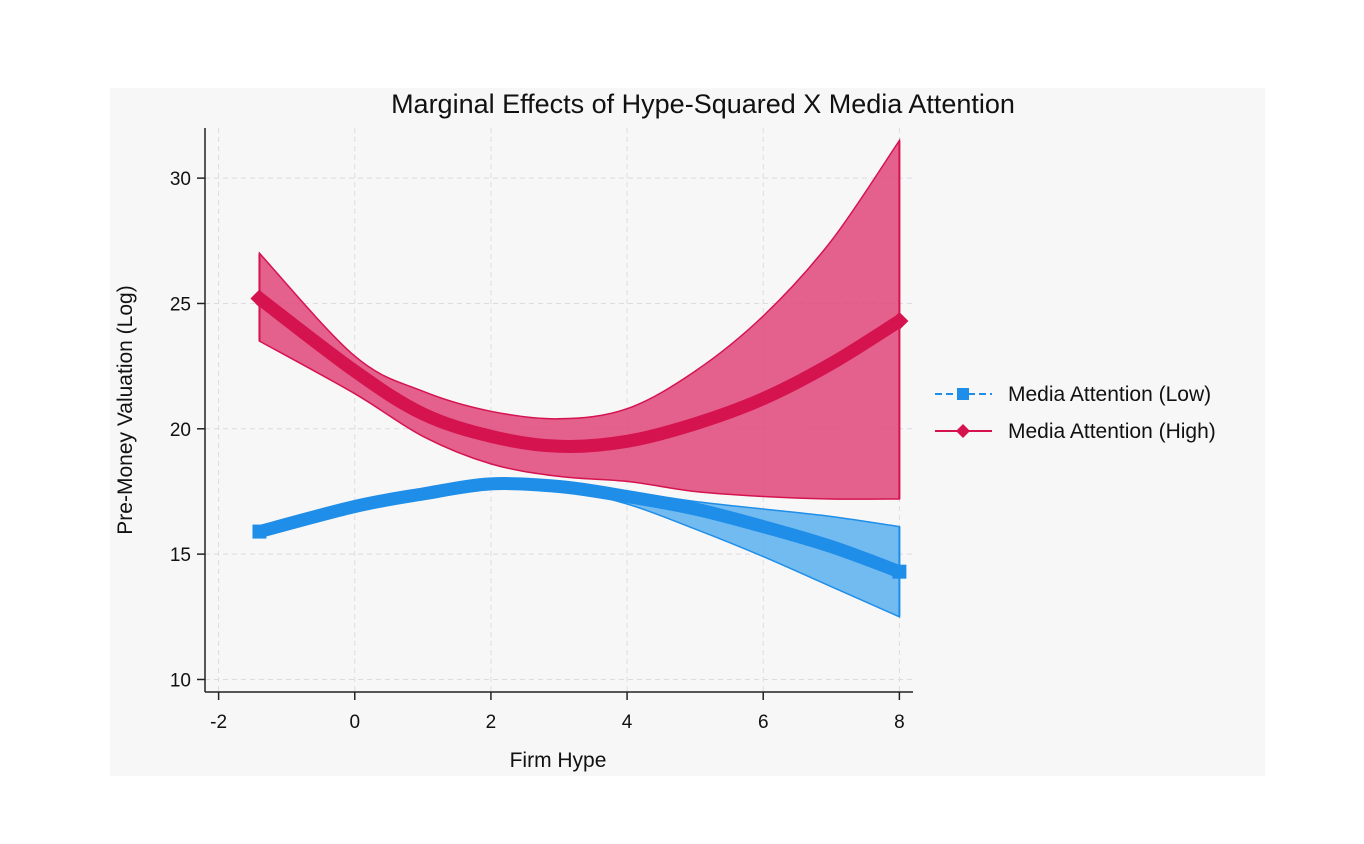 Image resolution: width=1364 pixels, height=844 pixels. Describe the element at coordinates (180, 430) in the screenshot. I see `y-tick-label: 20` at that location.